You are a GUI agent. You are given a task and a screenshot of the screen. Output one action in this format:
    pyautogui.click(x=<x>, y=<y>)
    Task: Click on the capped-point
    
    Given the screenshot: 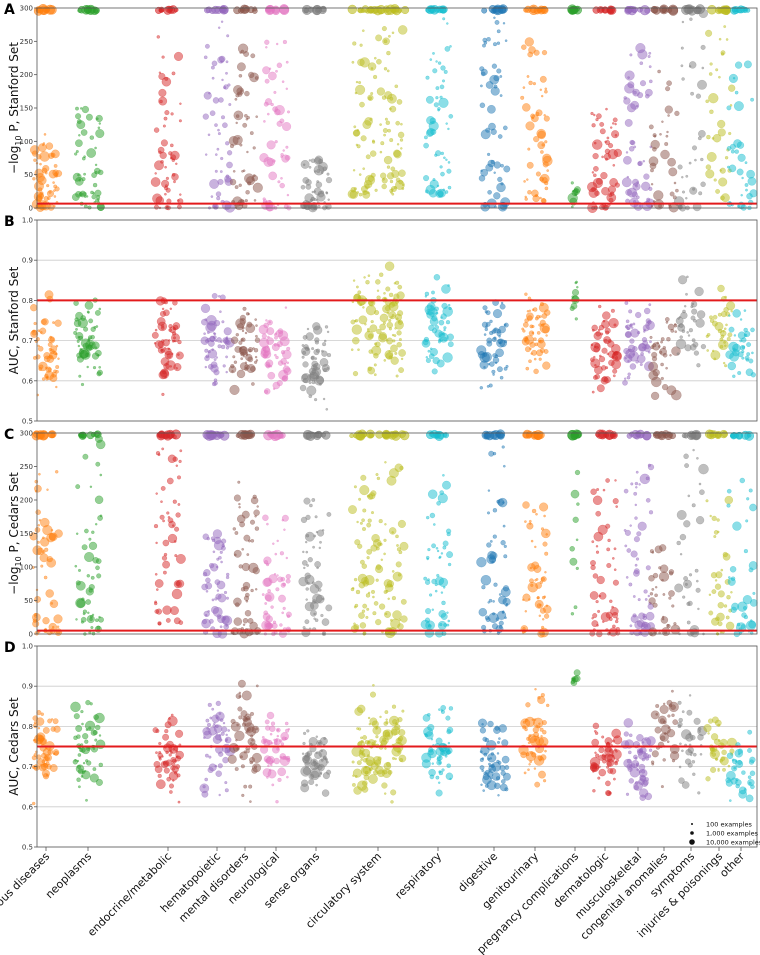 What is the action you would take?
    pyautogui.click(x=402, y=434)
    